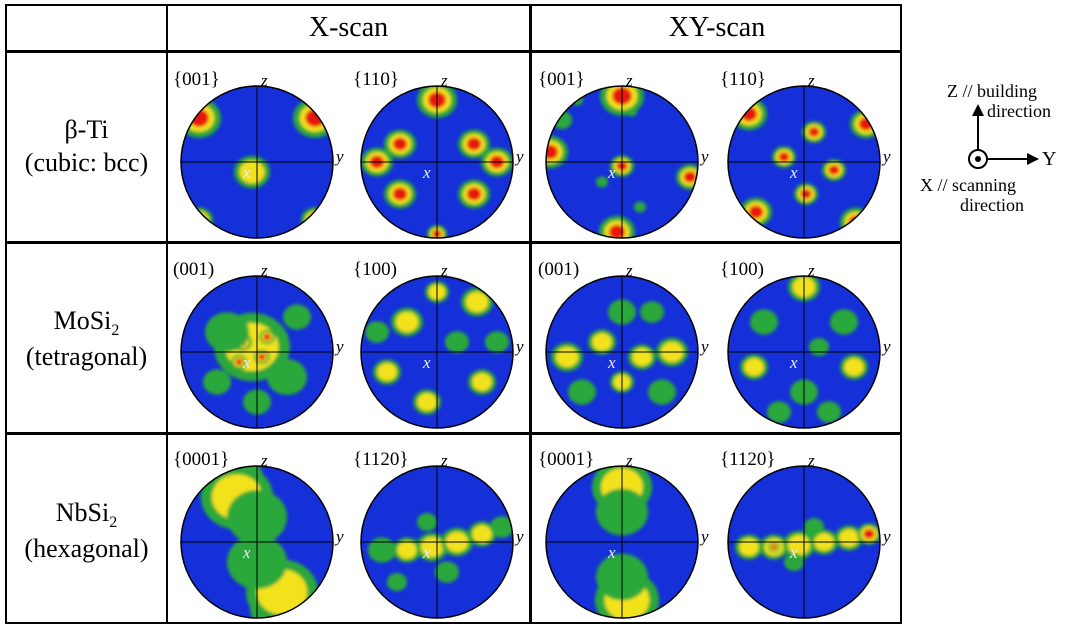  Describe the element at coordinates (1049, 159) in the screenshot. I see `legend-y-label: Y` at that location.